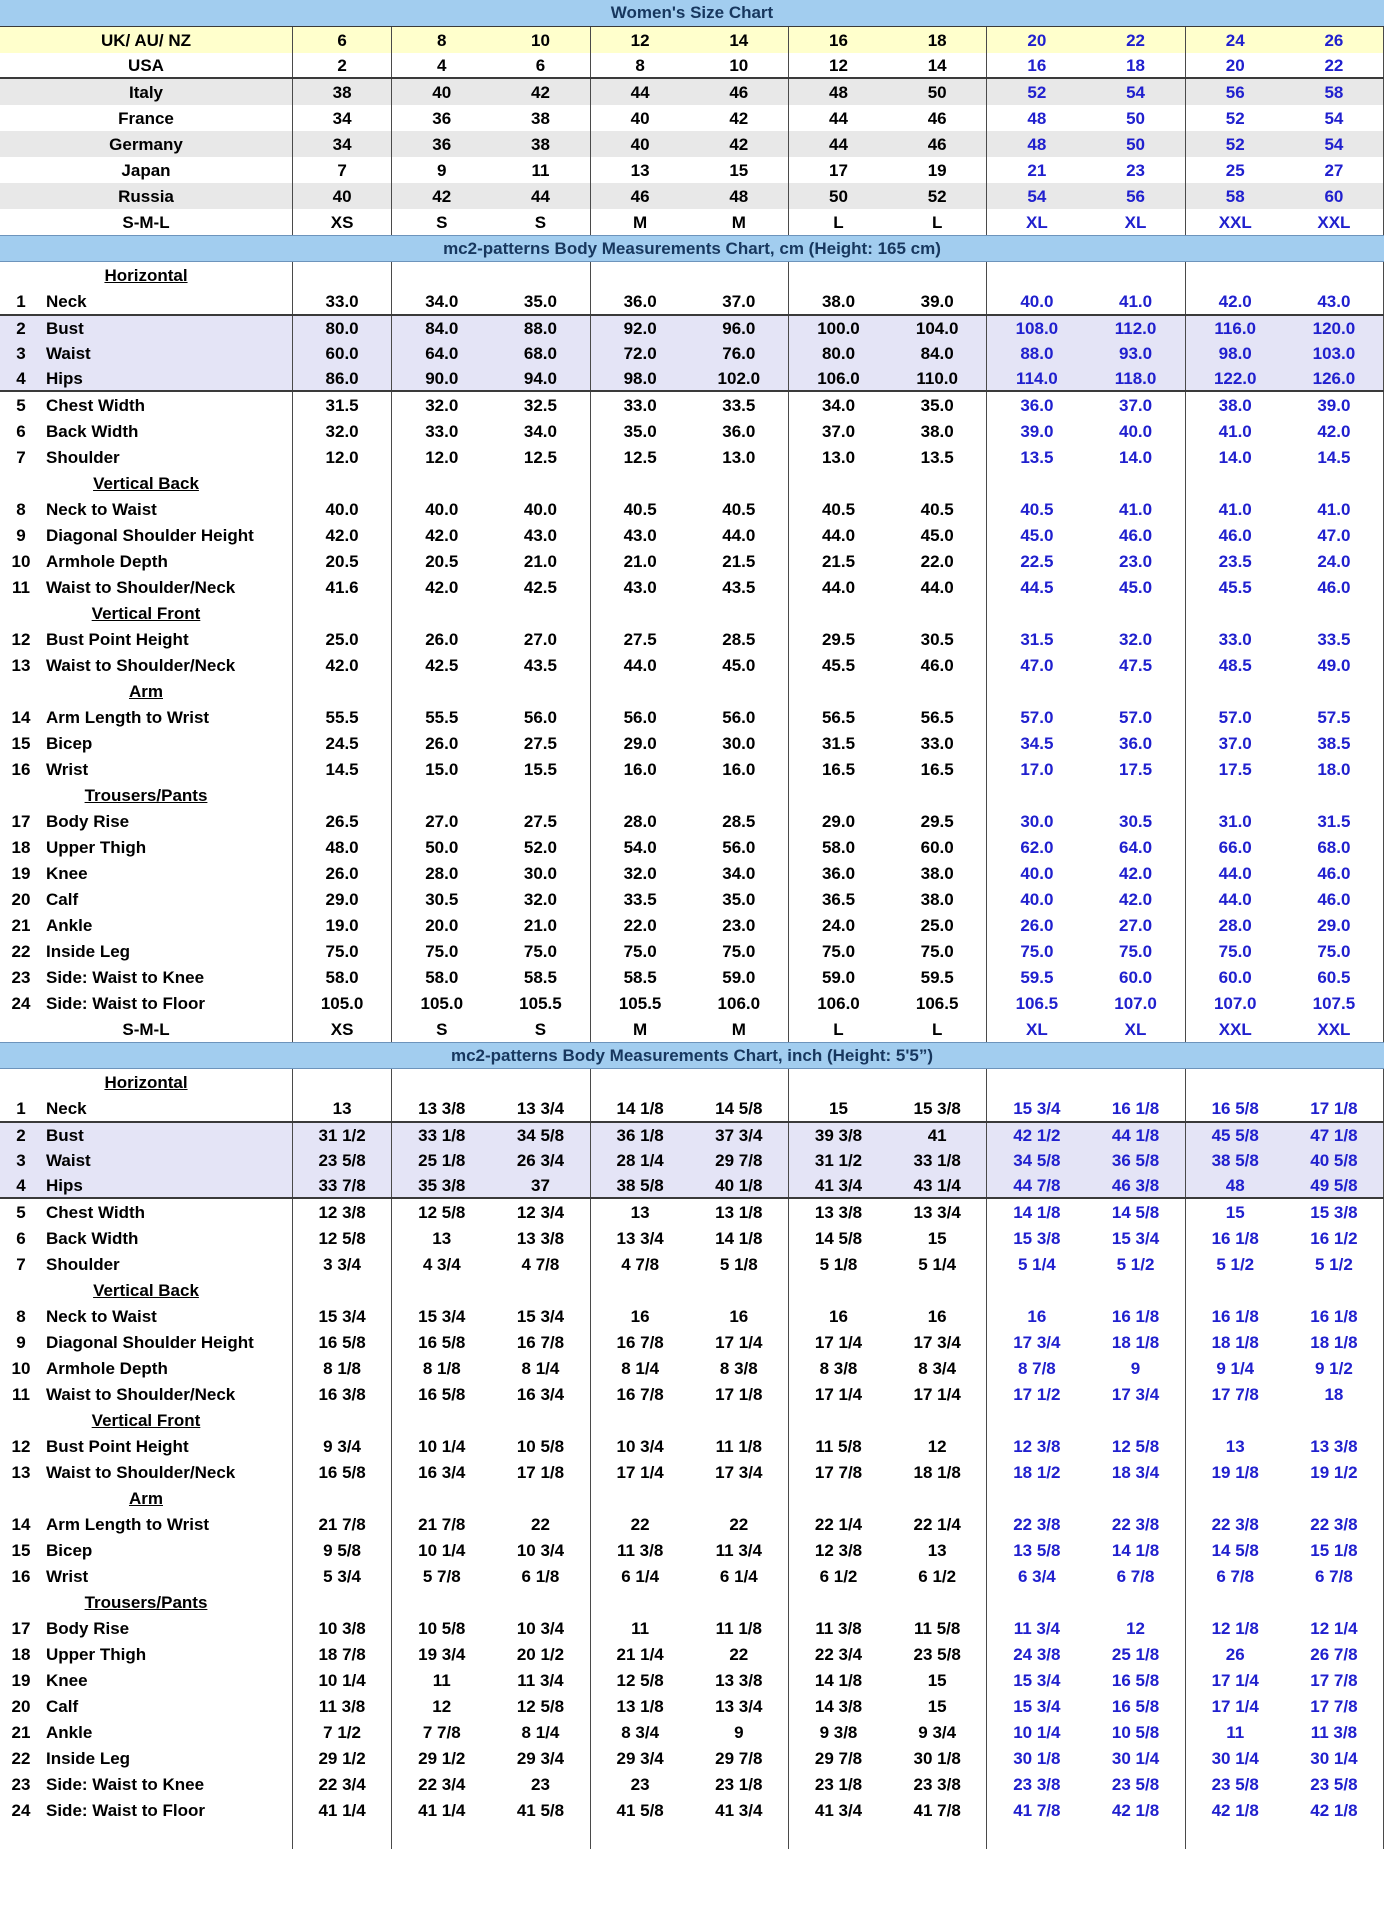 The width and height of the screenshot is (1393, 1921). I want to click on size-value-cell: 10 1/4, so click(1037, 1732).